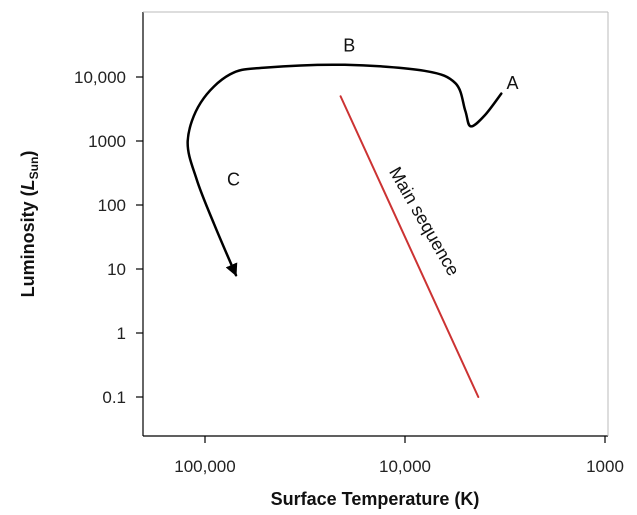 Image resolution: width=637 pixels, height=515 pixels. Describe the element at coordinates (107, 141) in the screenshot. I see `y-tick-label: 1000` at that location.